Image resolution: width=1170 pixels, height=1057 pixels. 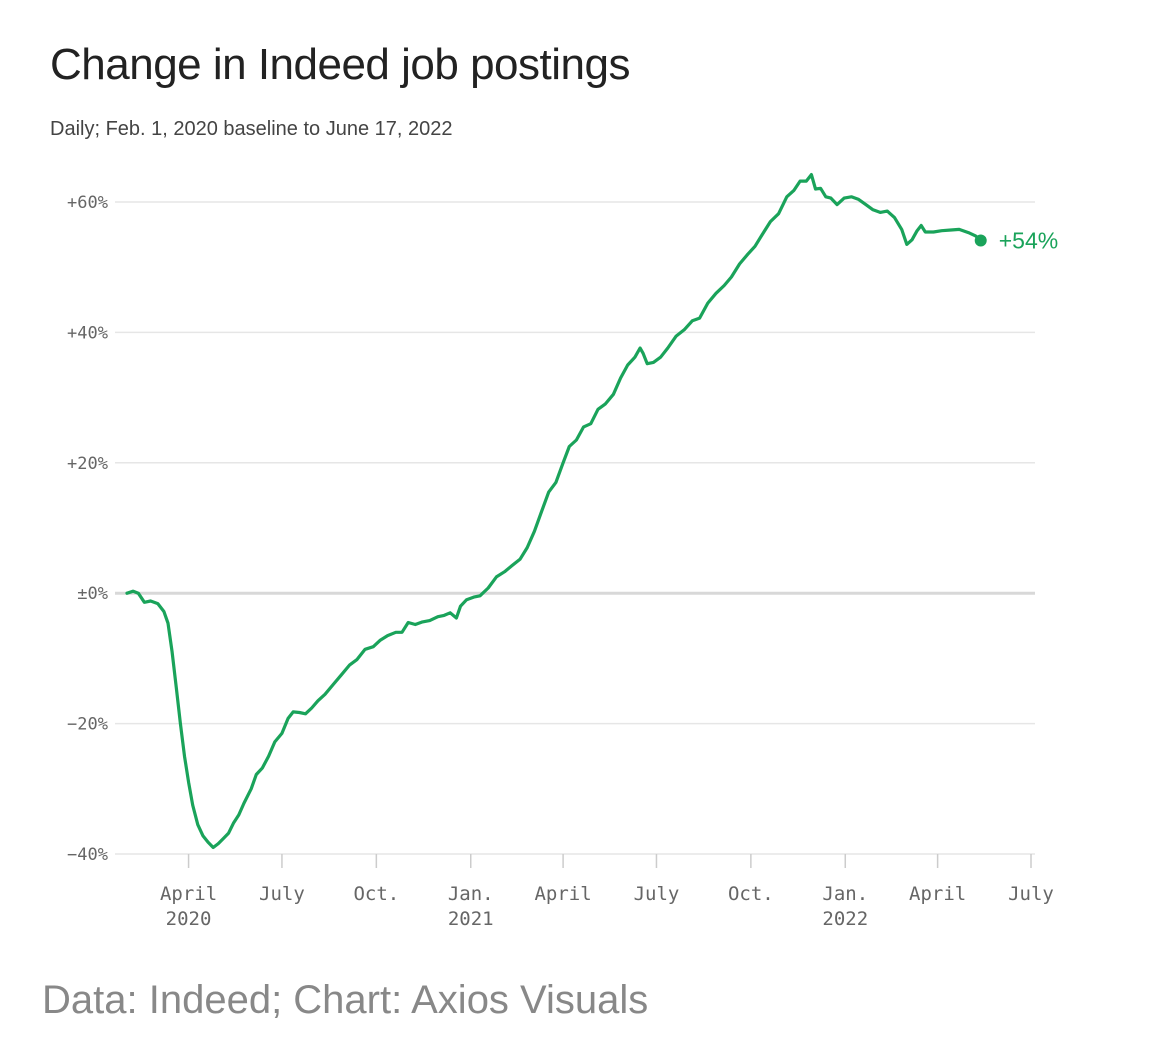 What do you see at coordinates (87, 855) in the screenshot?
I see `y-tick-label: −40%` at bounding box center [87, 855].